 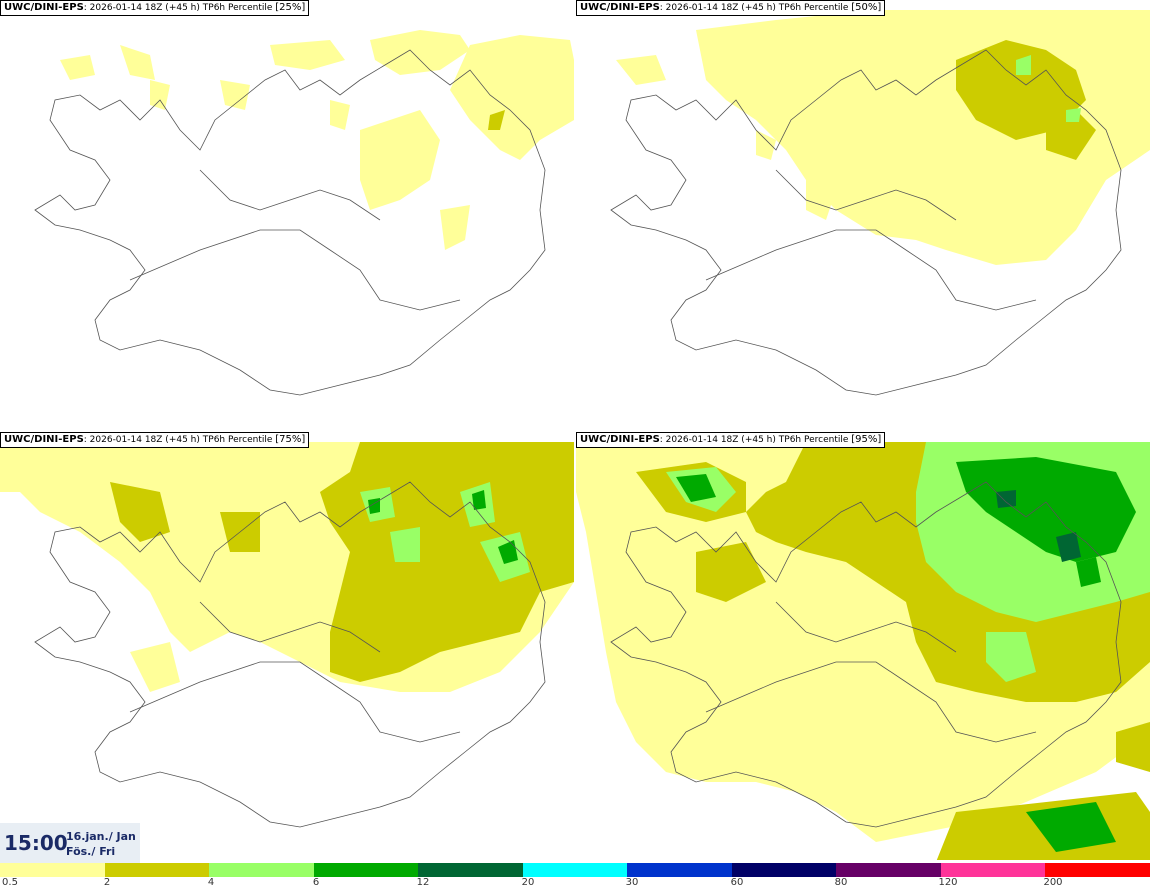 I want to click on precip-2-layer, so click(x=317, y=140).